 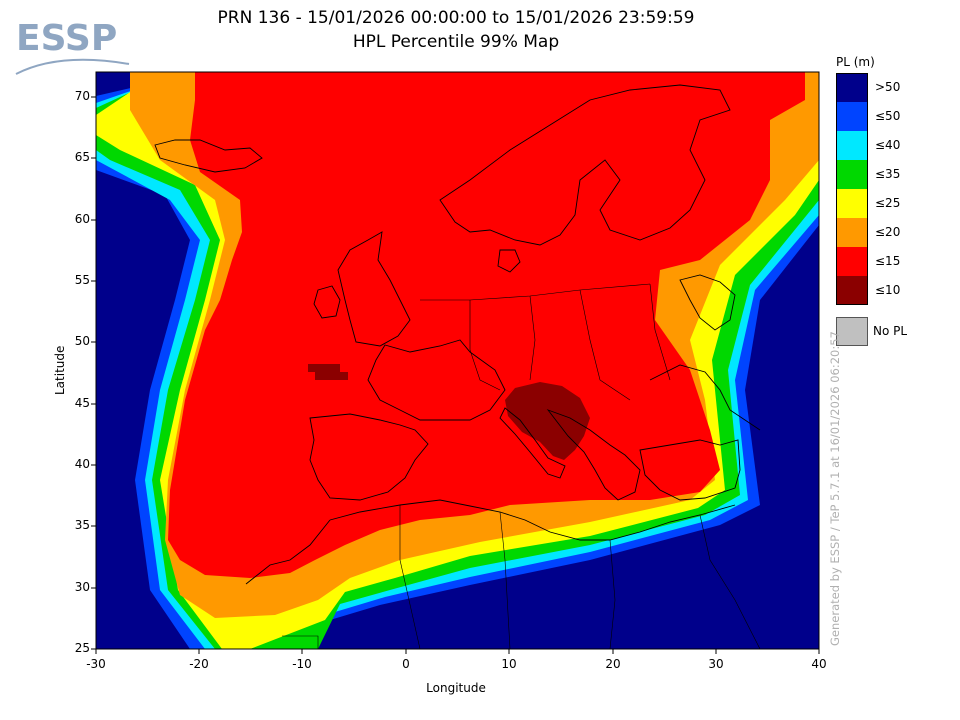 What do you see at coordinates (852, 203) in the screenshot?
I see `legend-swatch-le25` at bounding box center [852, 203].